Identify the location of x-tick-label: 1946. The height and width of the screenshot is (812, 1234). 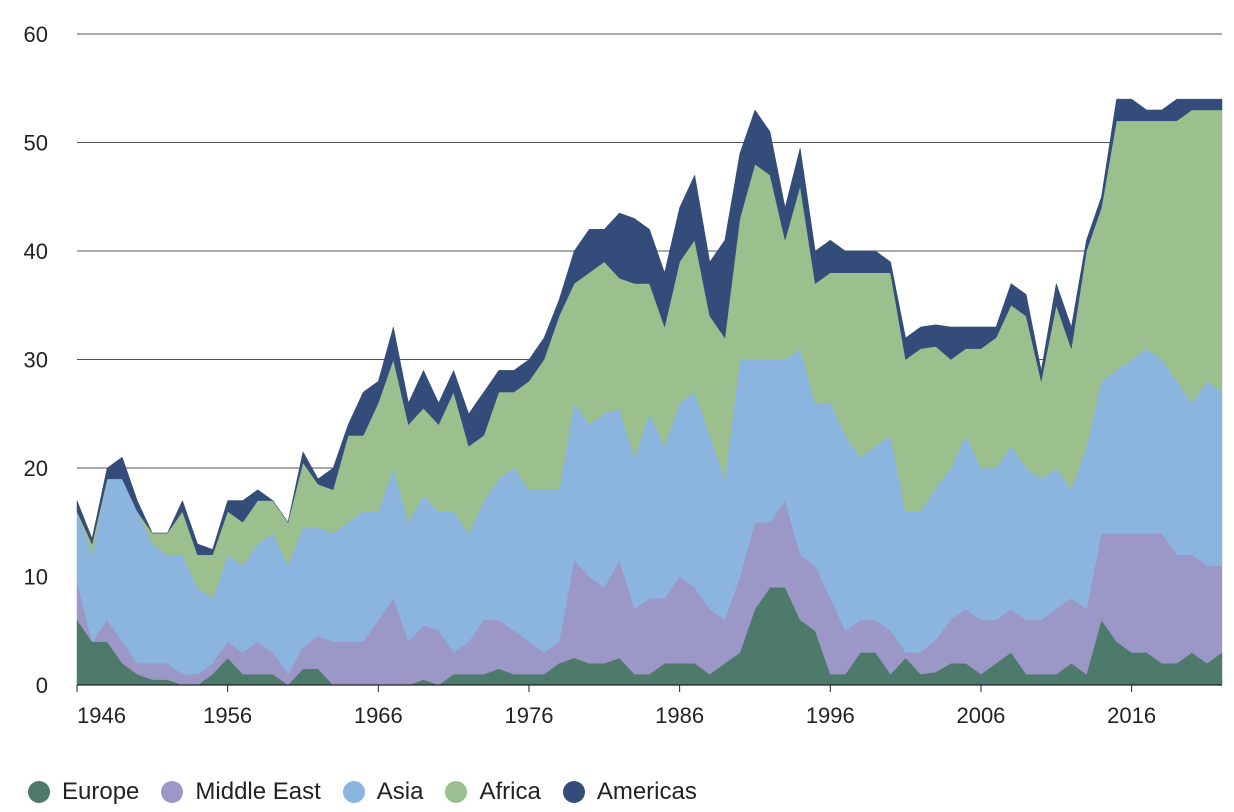
(101, 715).